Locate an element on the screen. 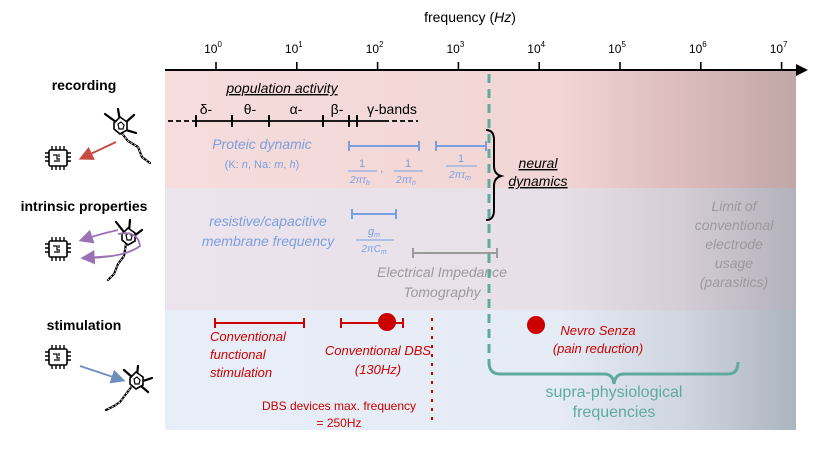 This screenshot has height=450, width=817. band-beta: β- is located at coordinates (337, 109).